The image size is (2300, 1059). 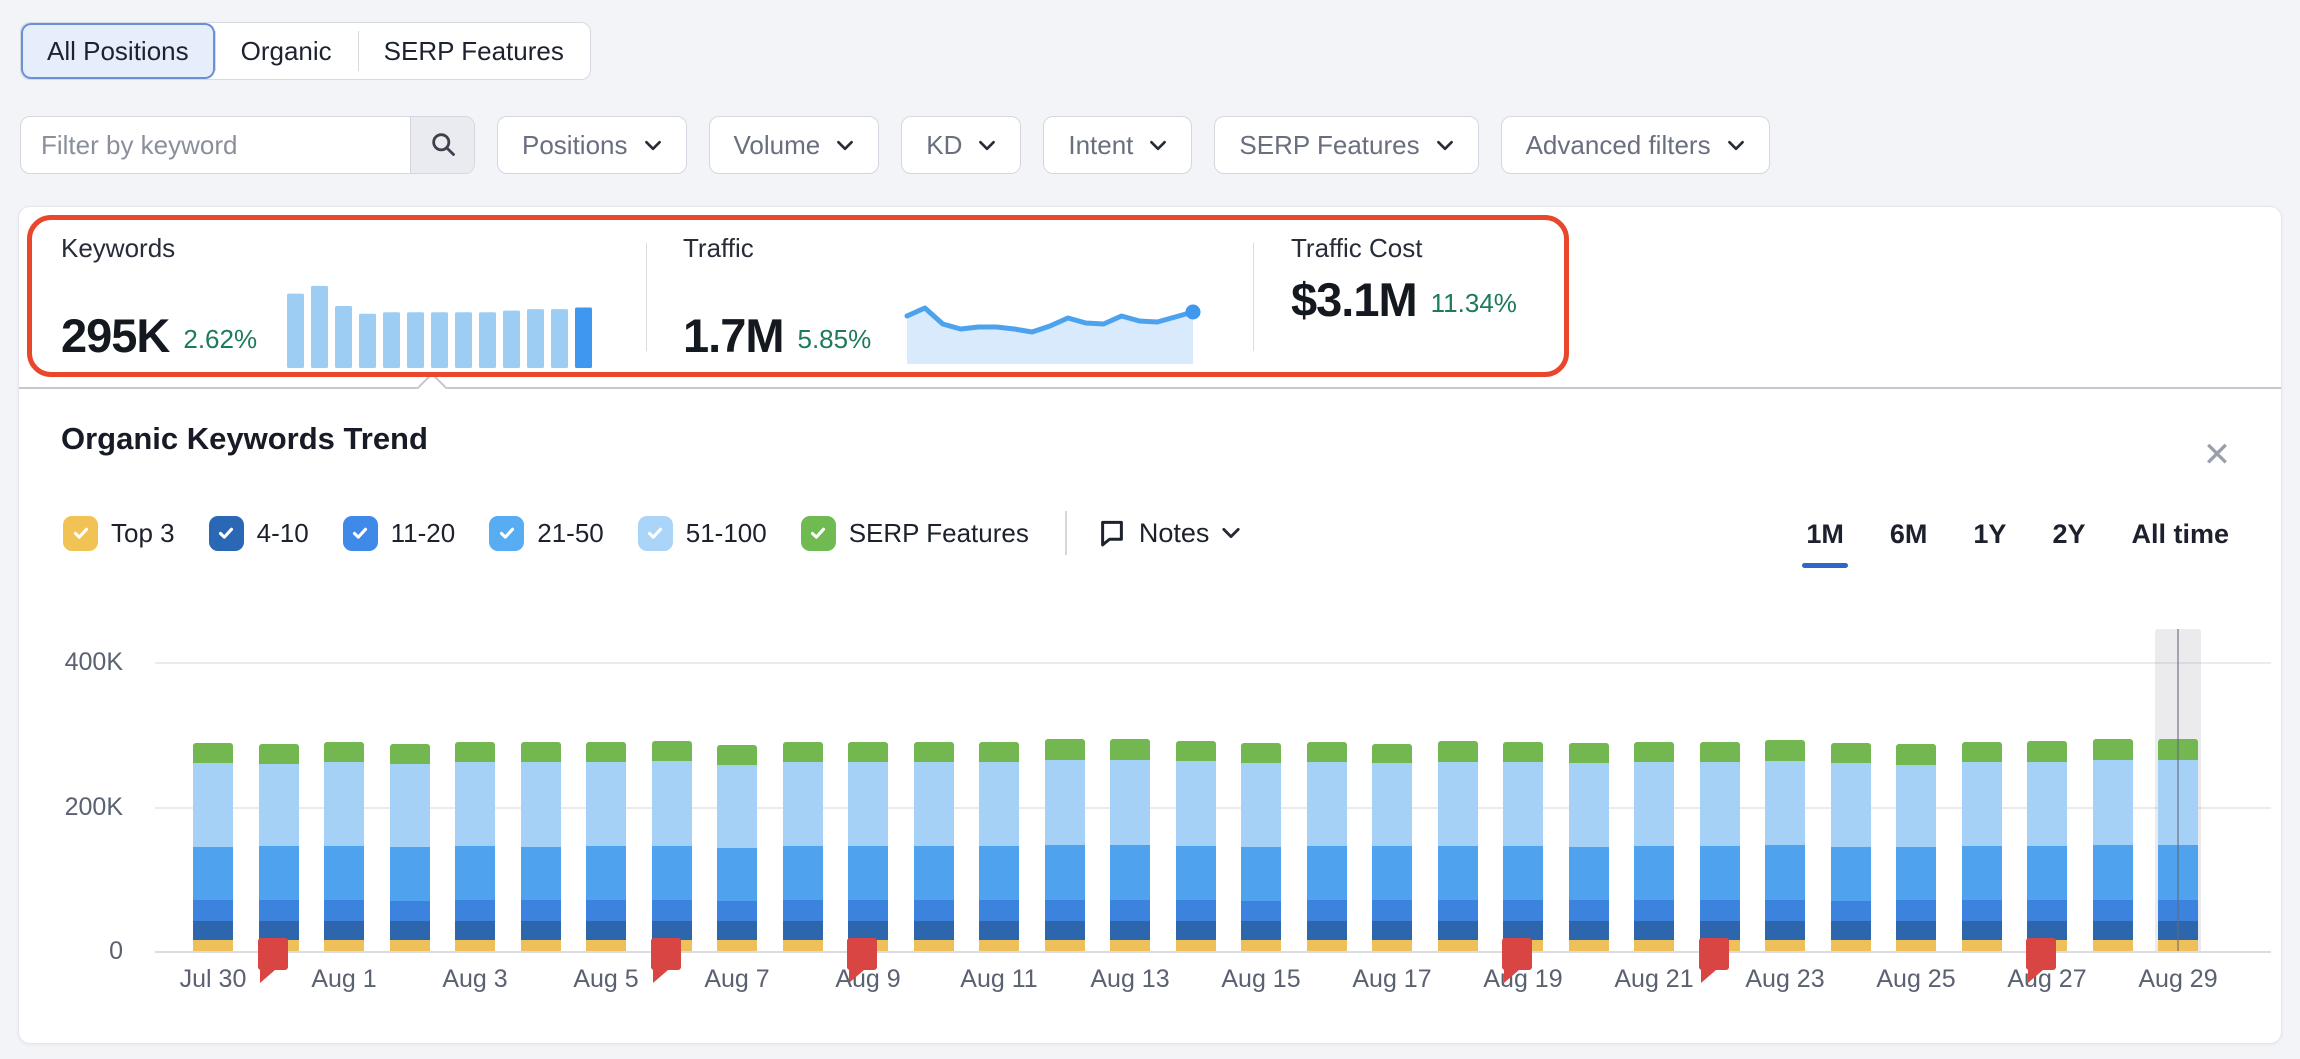 What do you see at coordinates (1990, 534) in the screenshot?
I see `range-1y: 1Y` at bounding box center [1990, 534].